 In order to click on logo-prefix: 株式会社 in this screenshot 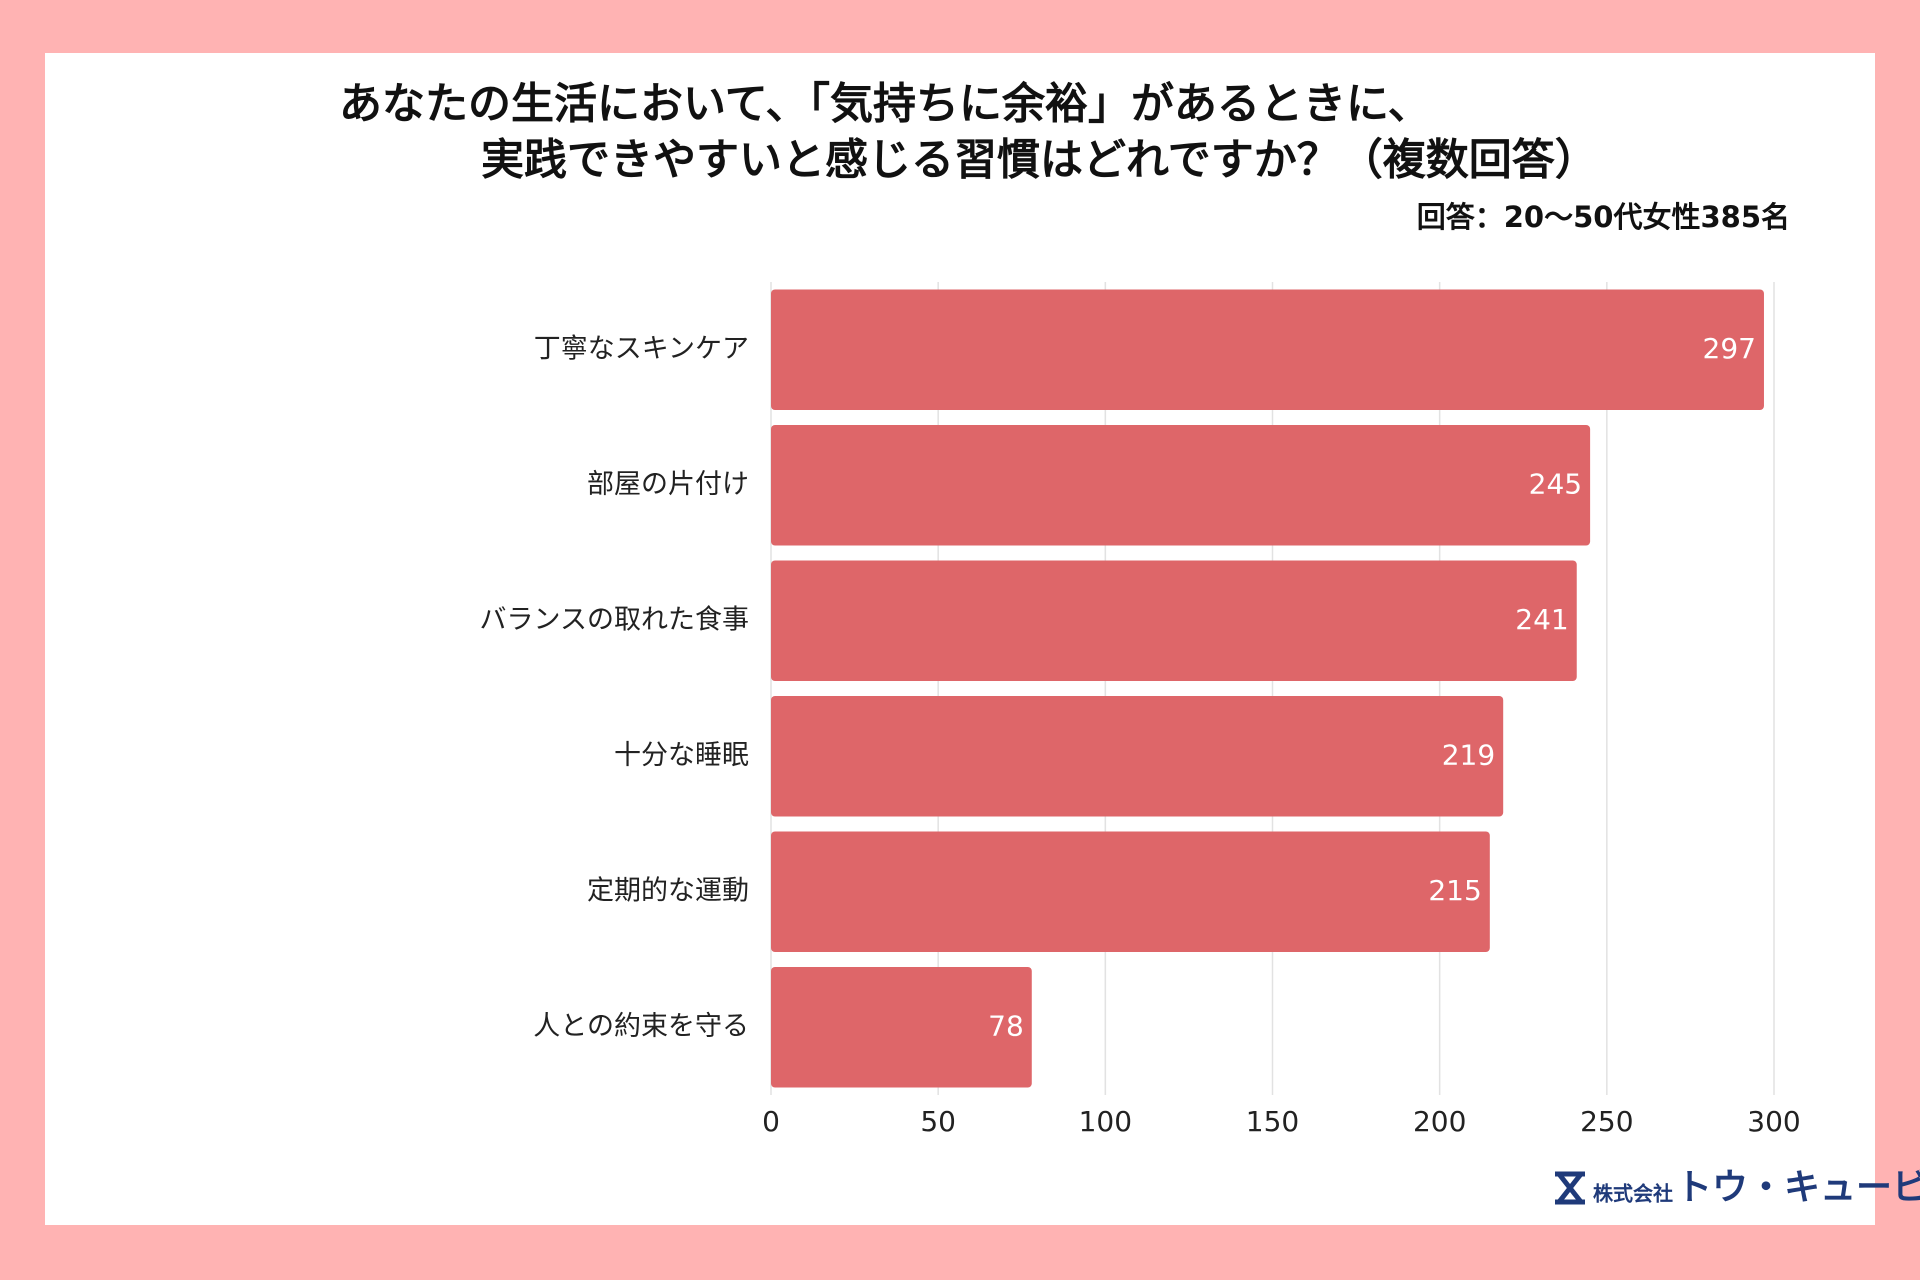, I will do `click(1633, 1194)`.